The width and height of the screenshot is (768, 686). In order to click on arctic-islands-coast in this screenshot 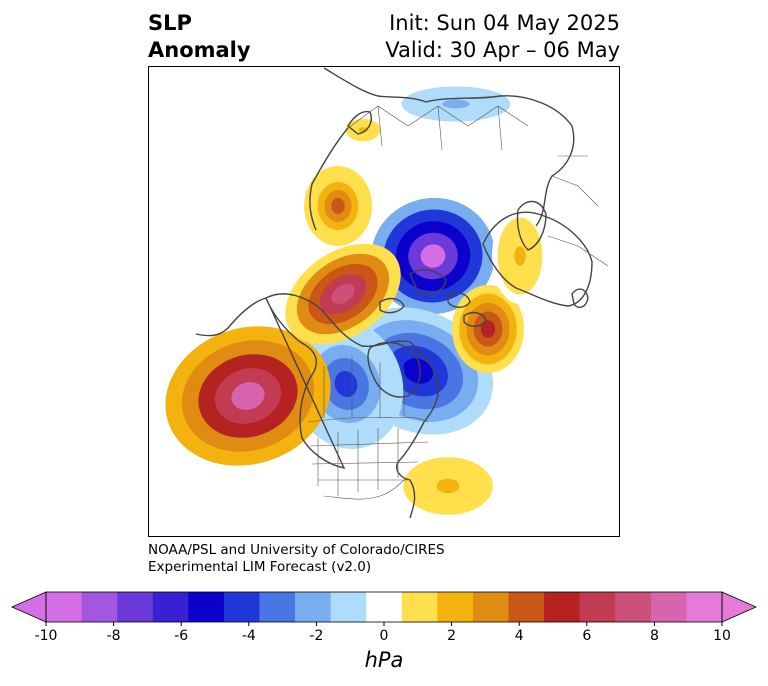, I will do `click(425, 291)`.